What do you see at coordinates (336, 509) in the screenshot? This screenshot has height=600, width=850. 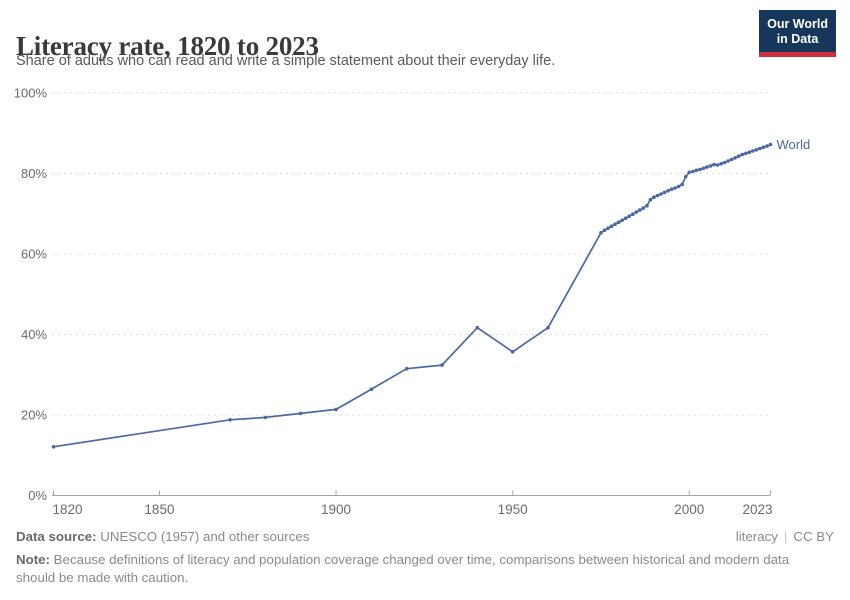 I see `svg-text: 1900` at bounding box center [336, 509].